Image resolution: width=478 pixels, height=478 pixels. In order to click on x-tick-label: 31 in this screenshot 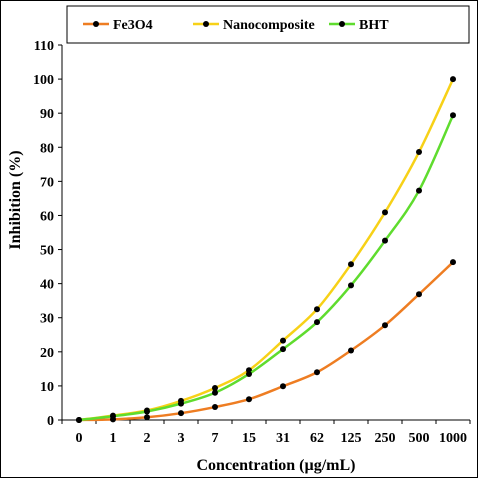, I will do `click(283, 438)`.